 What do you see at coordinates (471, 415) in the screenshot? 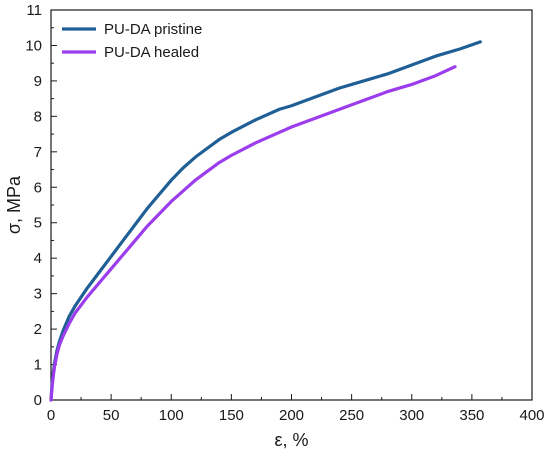
I see `x-tick-label: 350` at bounding box center [471, 415].